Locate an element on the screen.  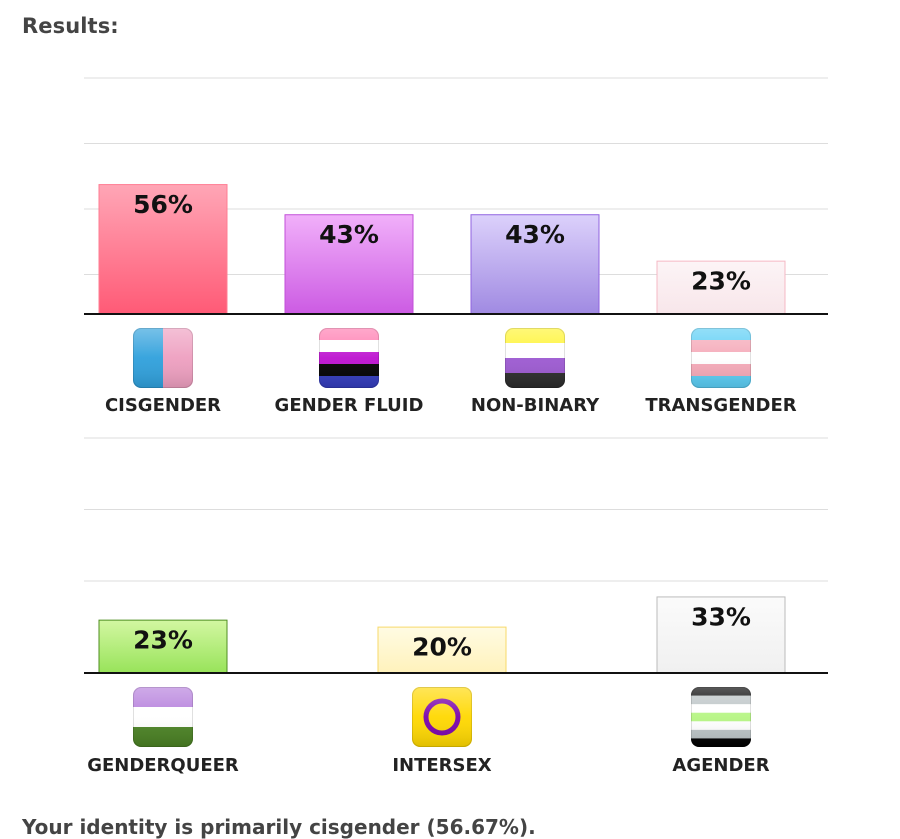
bar-gender-fluid is located at coordinates (349, 264).